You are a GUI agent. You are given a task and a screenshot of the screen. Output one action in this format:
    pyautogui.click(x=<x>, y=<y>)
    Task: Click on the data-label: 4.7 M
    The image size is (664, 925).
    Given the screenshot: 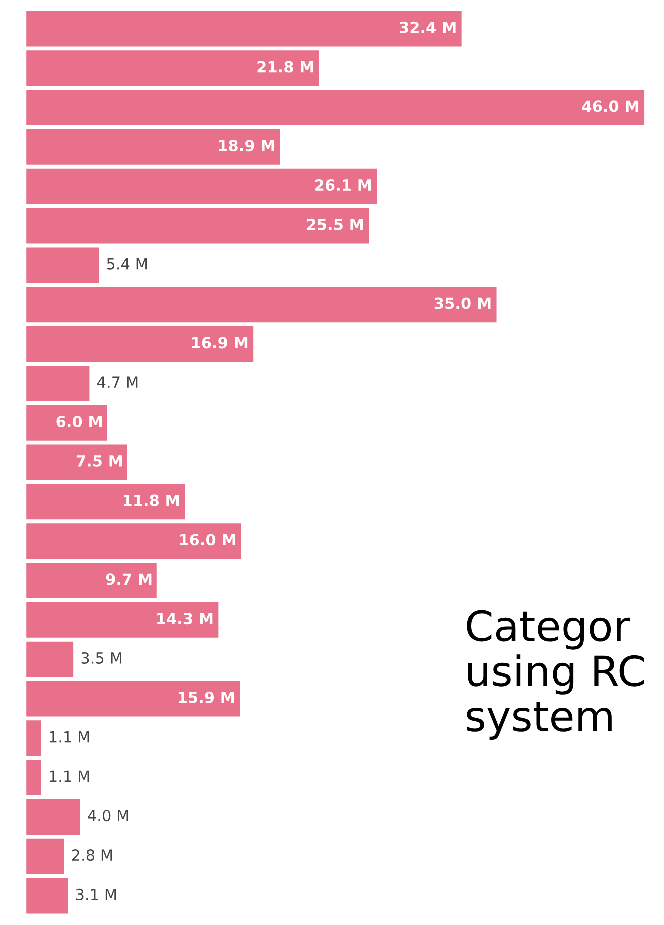 What is the action you would take?
    pyautogui.click(x=118, y=382)
    